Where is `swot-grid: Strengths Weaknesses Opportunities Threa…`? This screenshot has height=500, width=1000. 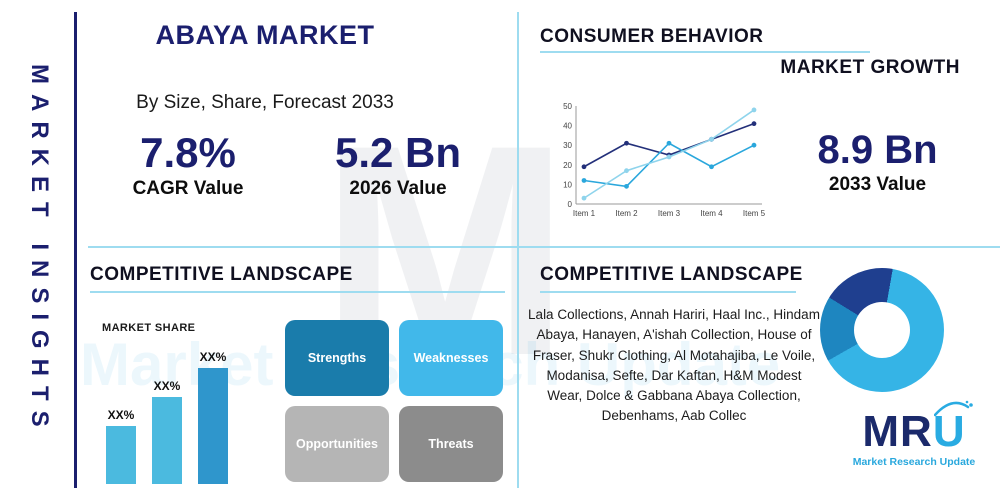 swot-grid: Strengths Weaknesses Opportunities Threa… is located at coordinates (394, 401).